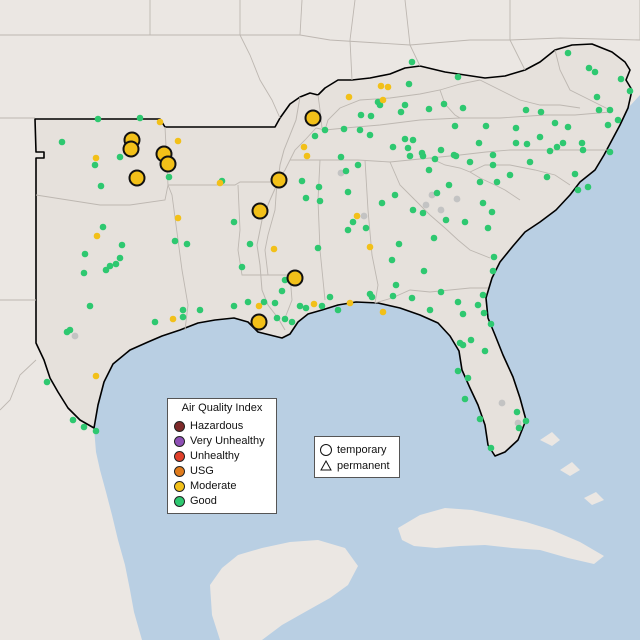 The image size is (640, 640). What do you see at coordinates (215, 456) in the screenshot?
I see `legend-label-unhealthy: Unhealthy` at bounding box center [215, 456].